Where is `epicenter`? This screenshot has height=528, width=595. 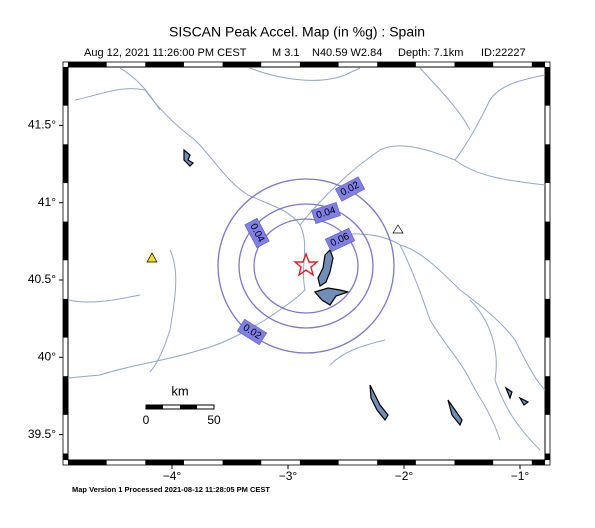
epicenter is located at coordinates (306, 264).